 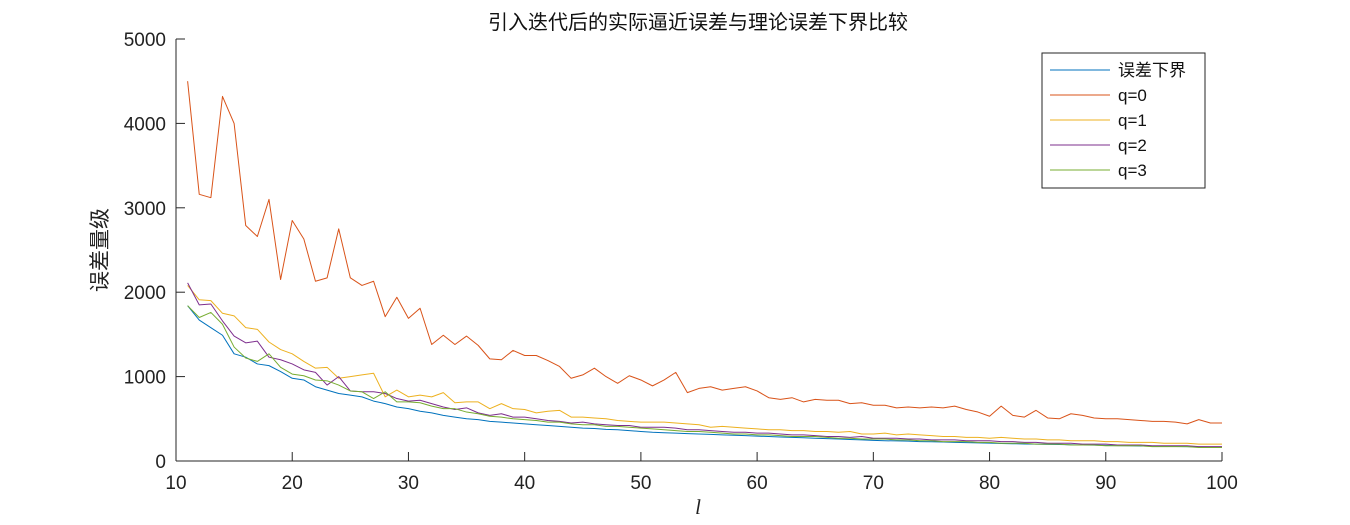 What do you see at coordinates (524, 483) in the screenshot?
I see `x-tick-label: 40` at bounding box center [524, 483].